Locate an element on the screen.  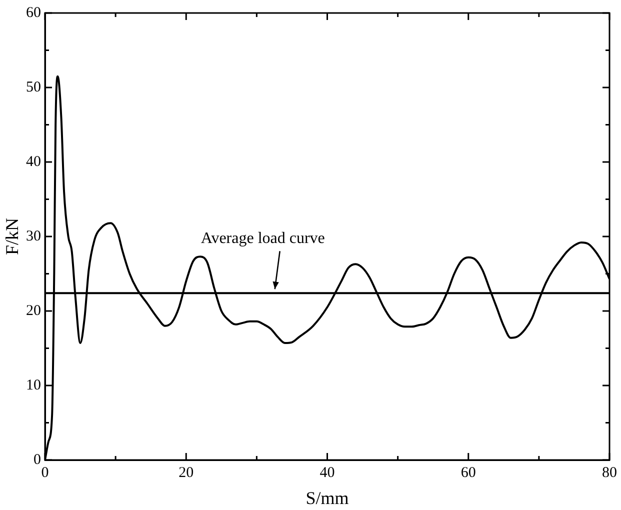
x-axis-title: S/mm is located at coordinates (327, 498).